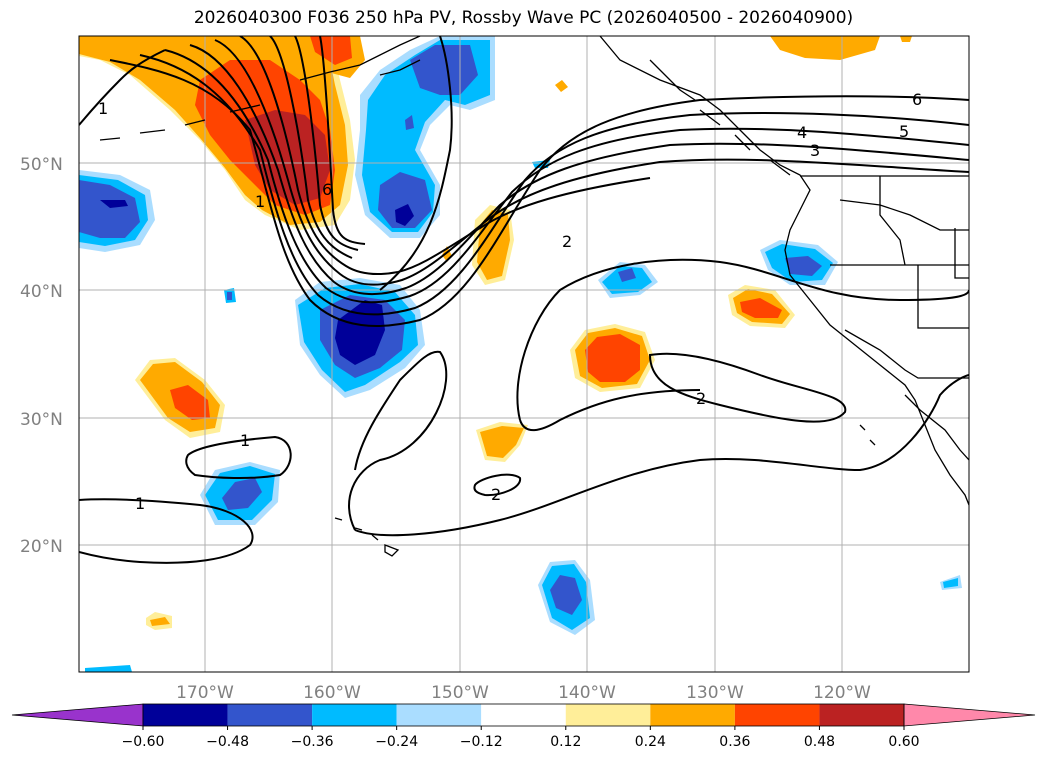  What do you see at coordinates (715, 693) in the screenshot?
I see `lon-label: 130°W` at bounding box center [715, 693].